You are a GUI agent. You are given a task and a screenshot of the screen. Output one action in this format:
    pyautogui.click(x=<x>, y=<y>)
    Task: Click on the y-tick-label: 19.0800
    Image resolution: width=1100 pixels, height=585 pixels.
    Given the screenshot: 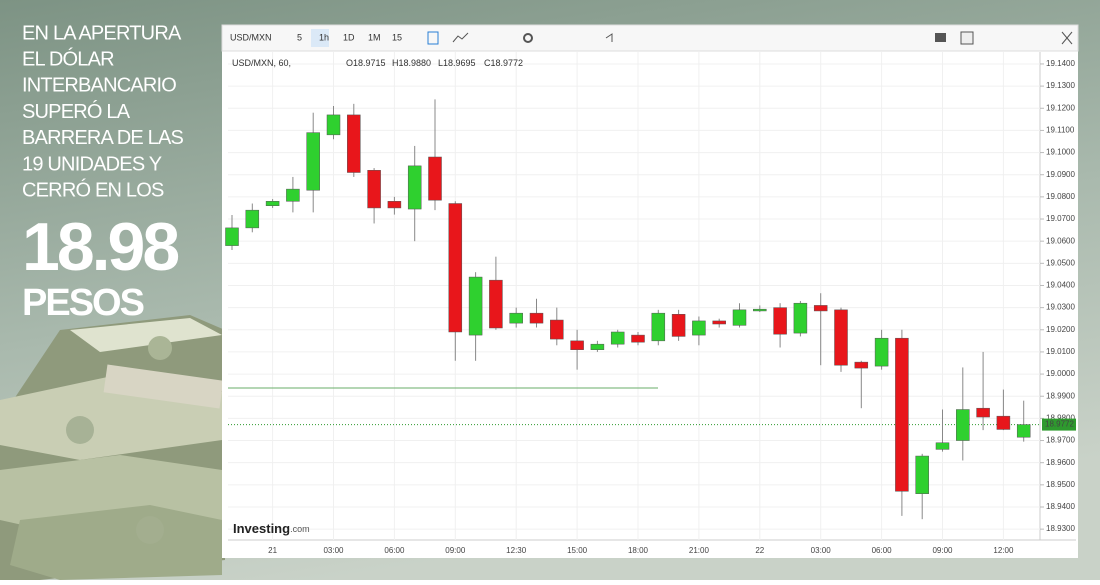 What is the action you would take?
    pyautogui.click(x=1060, y=196)
    